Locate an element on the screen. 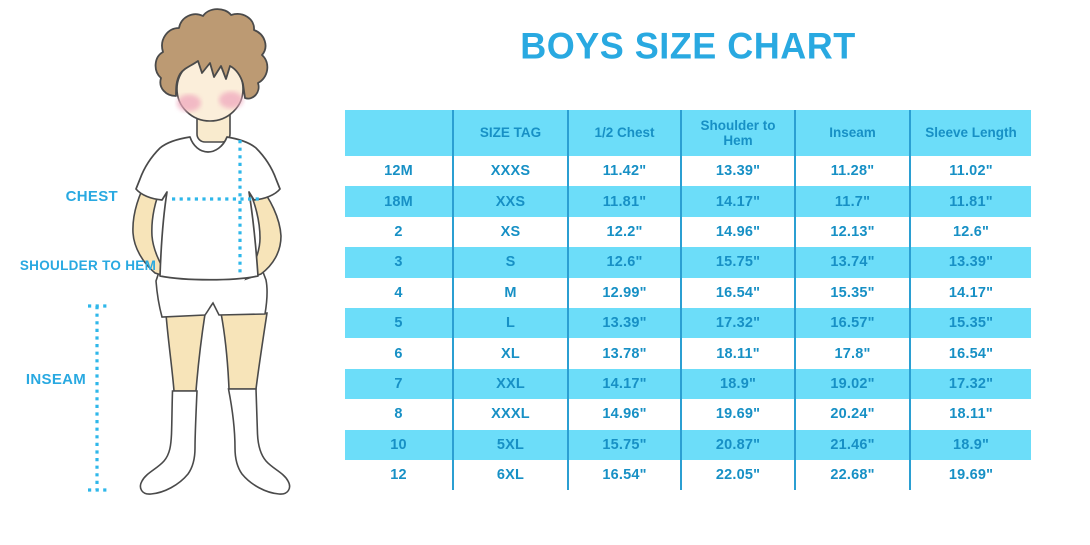 This screenshot has width=1090, height=545. measurement-cell: 12.2" is located at coordinates (625, 232).